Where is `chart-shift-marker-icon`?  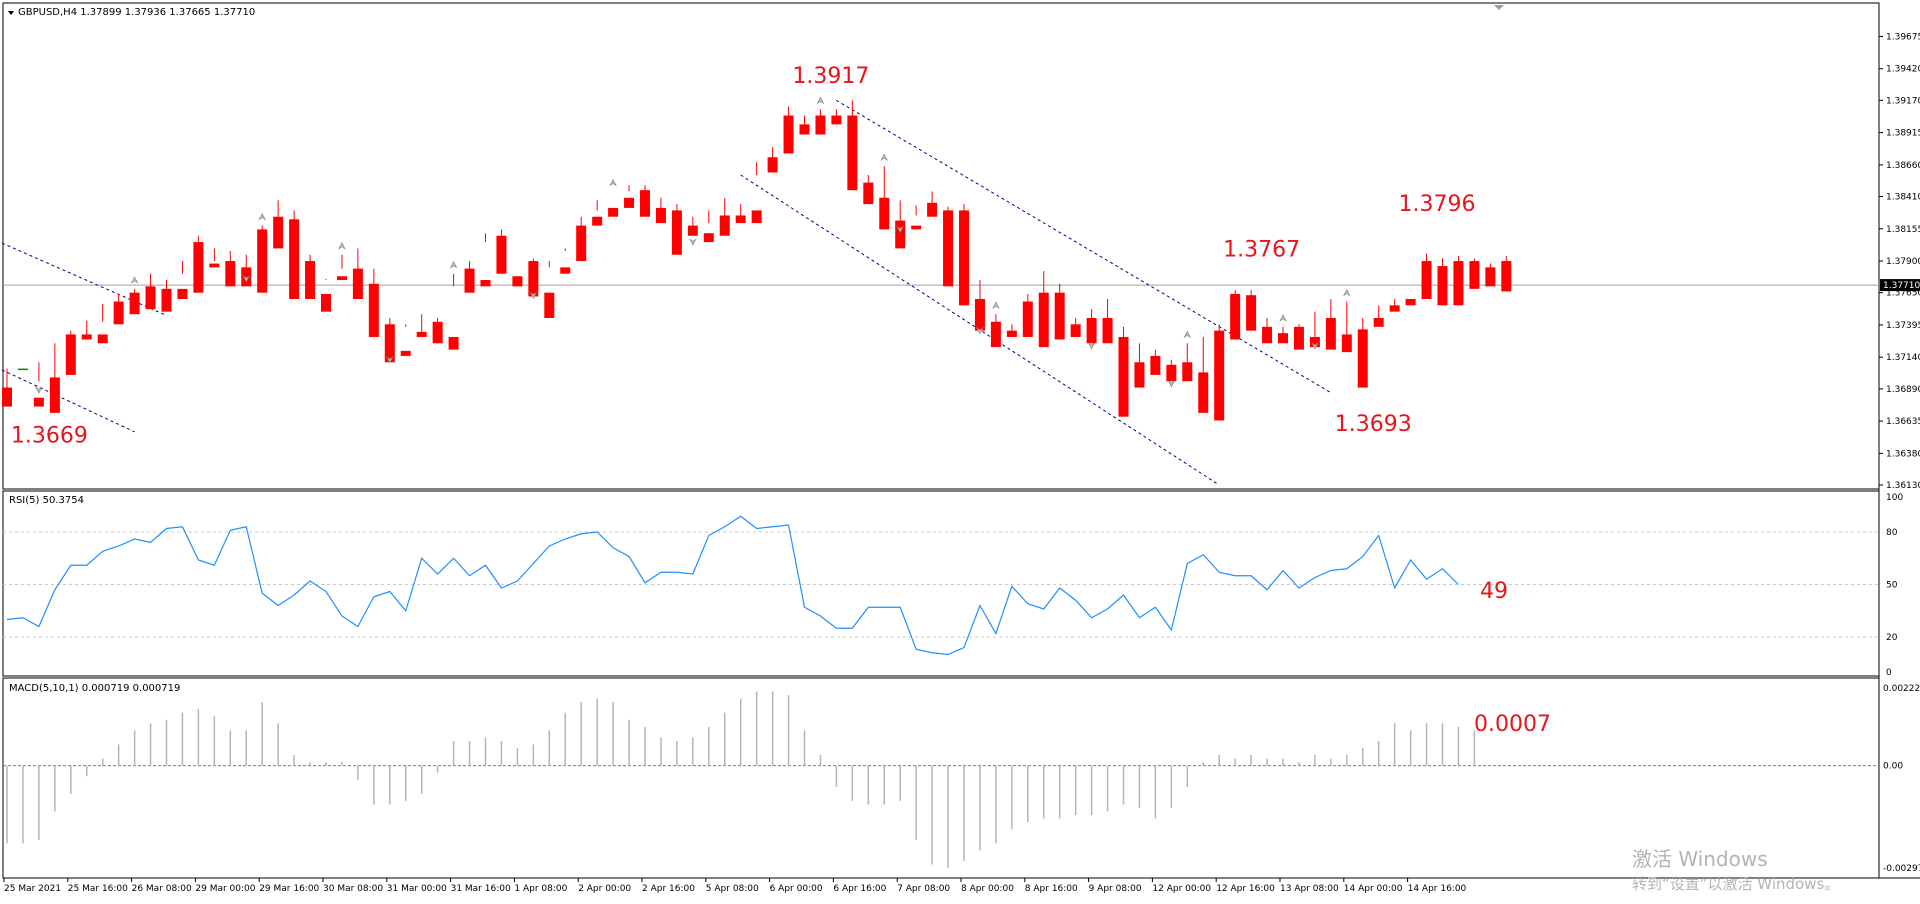 chart-shift-marker-icon is located at coordinates (1499, 7).